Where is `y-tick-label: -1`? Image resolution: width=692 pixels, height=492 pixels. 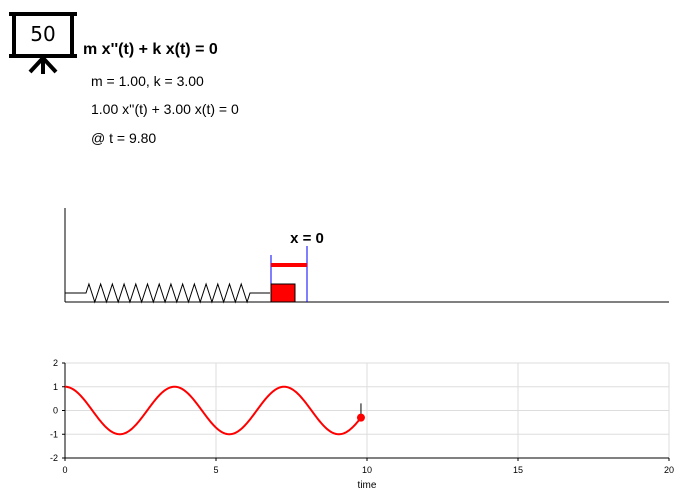 y-tick-label: -1 is located at coordinates (54, 434).